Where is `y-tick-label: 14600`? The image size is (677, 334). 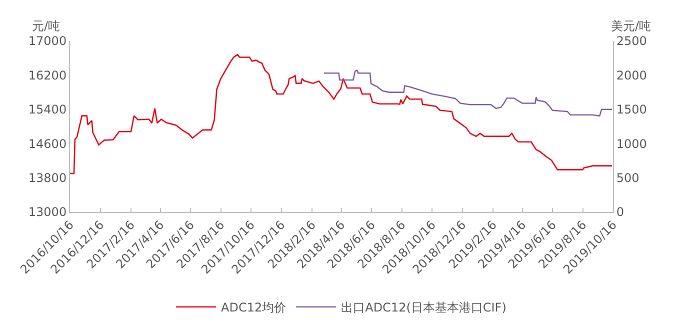 y-tick-label: 14600 is located at coordinates (47, 143).